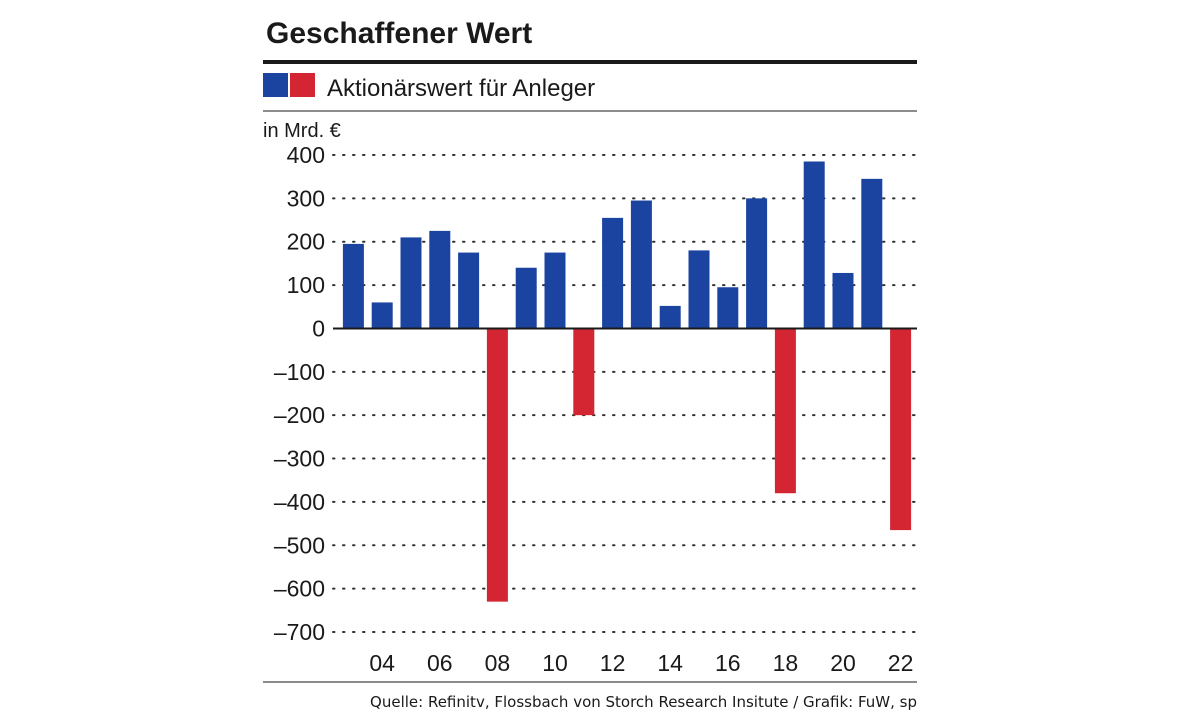  I want to click on y-tick-label: 400, so click(306, 155).